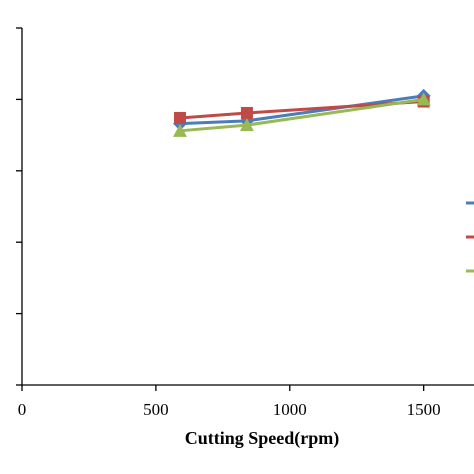 Image resolution: width=474 pixels, height=474 pixels. I want to click on x-tick-label: 1000, so click(290, 409).